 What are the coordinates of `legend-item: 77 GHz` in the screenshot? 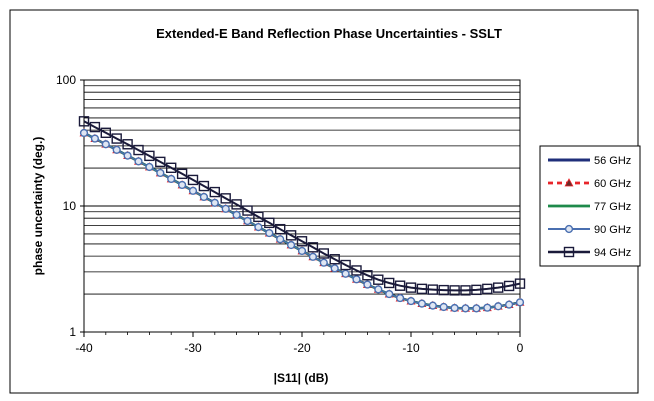 It's located at (589, 207).